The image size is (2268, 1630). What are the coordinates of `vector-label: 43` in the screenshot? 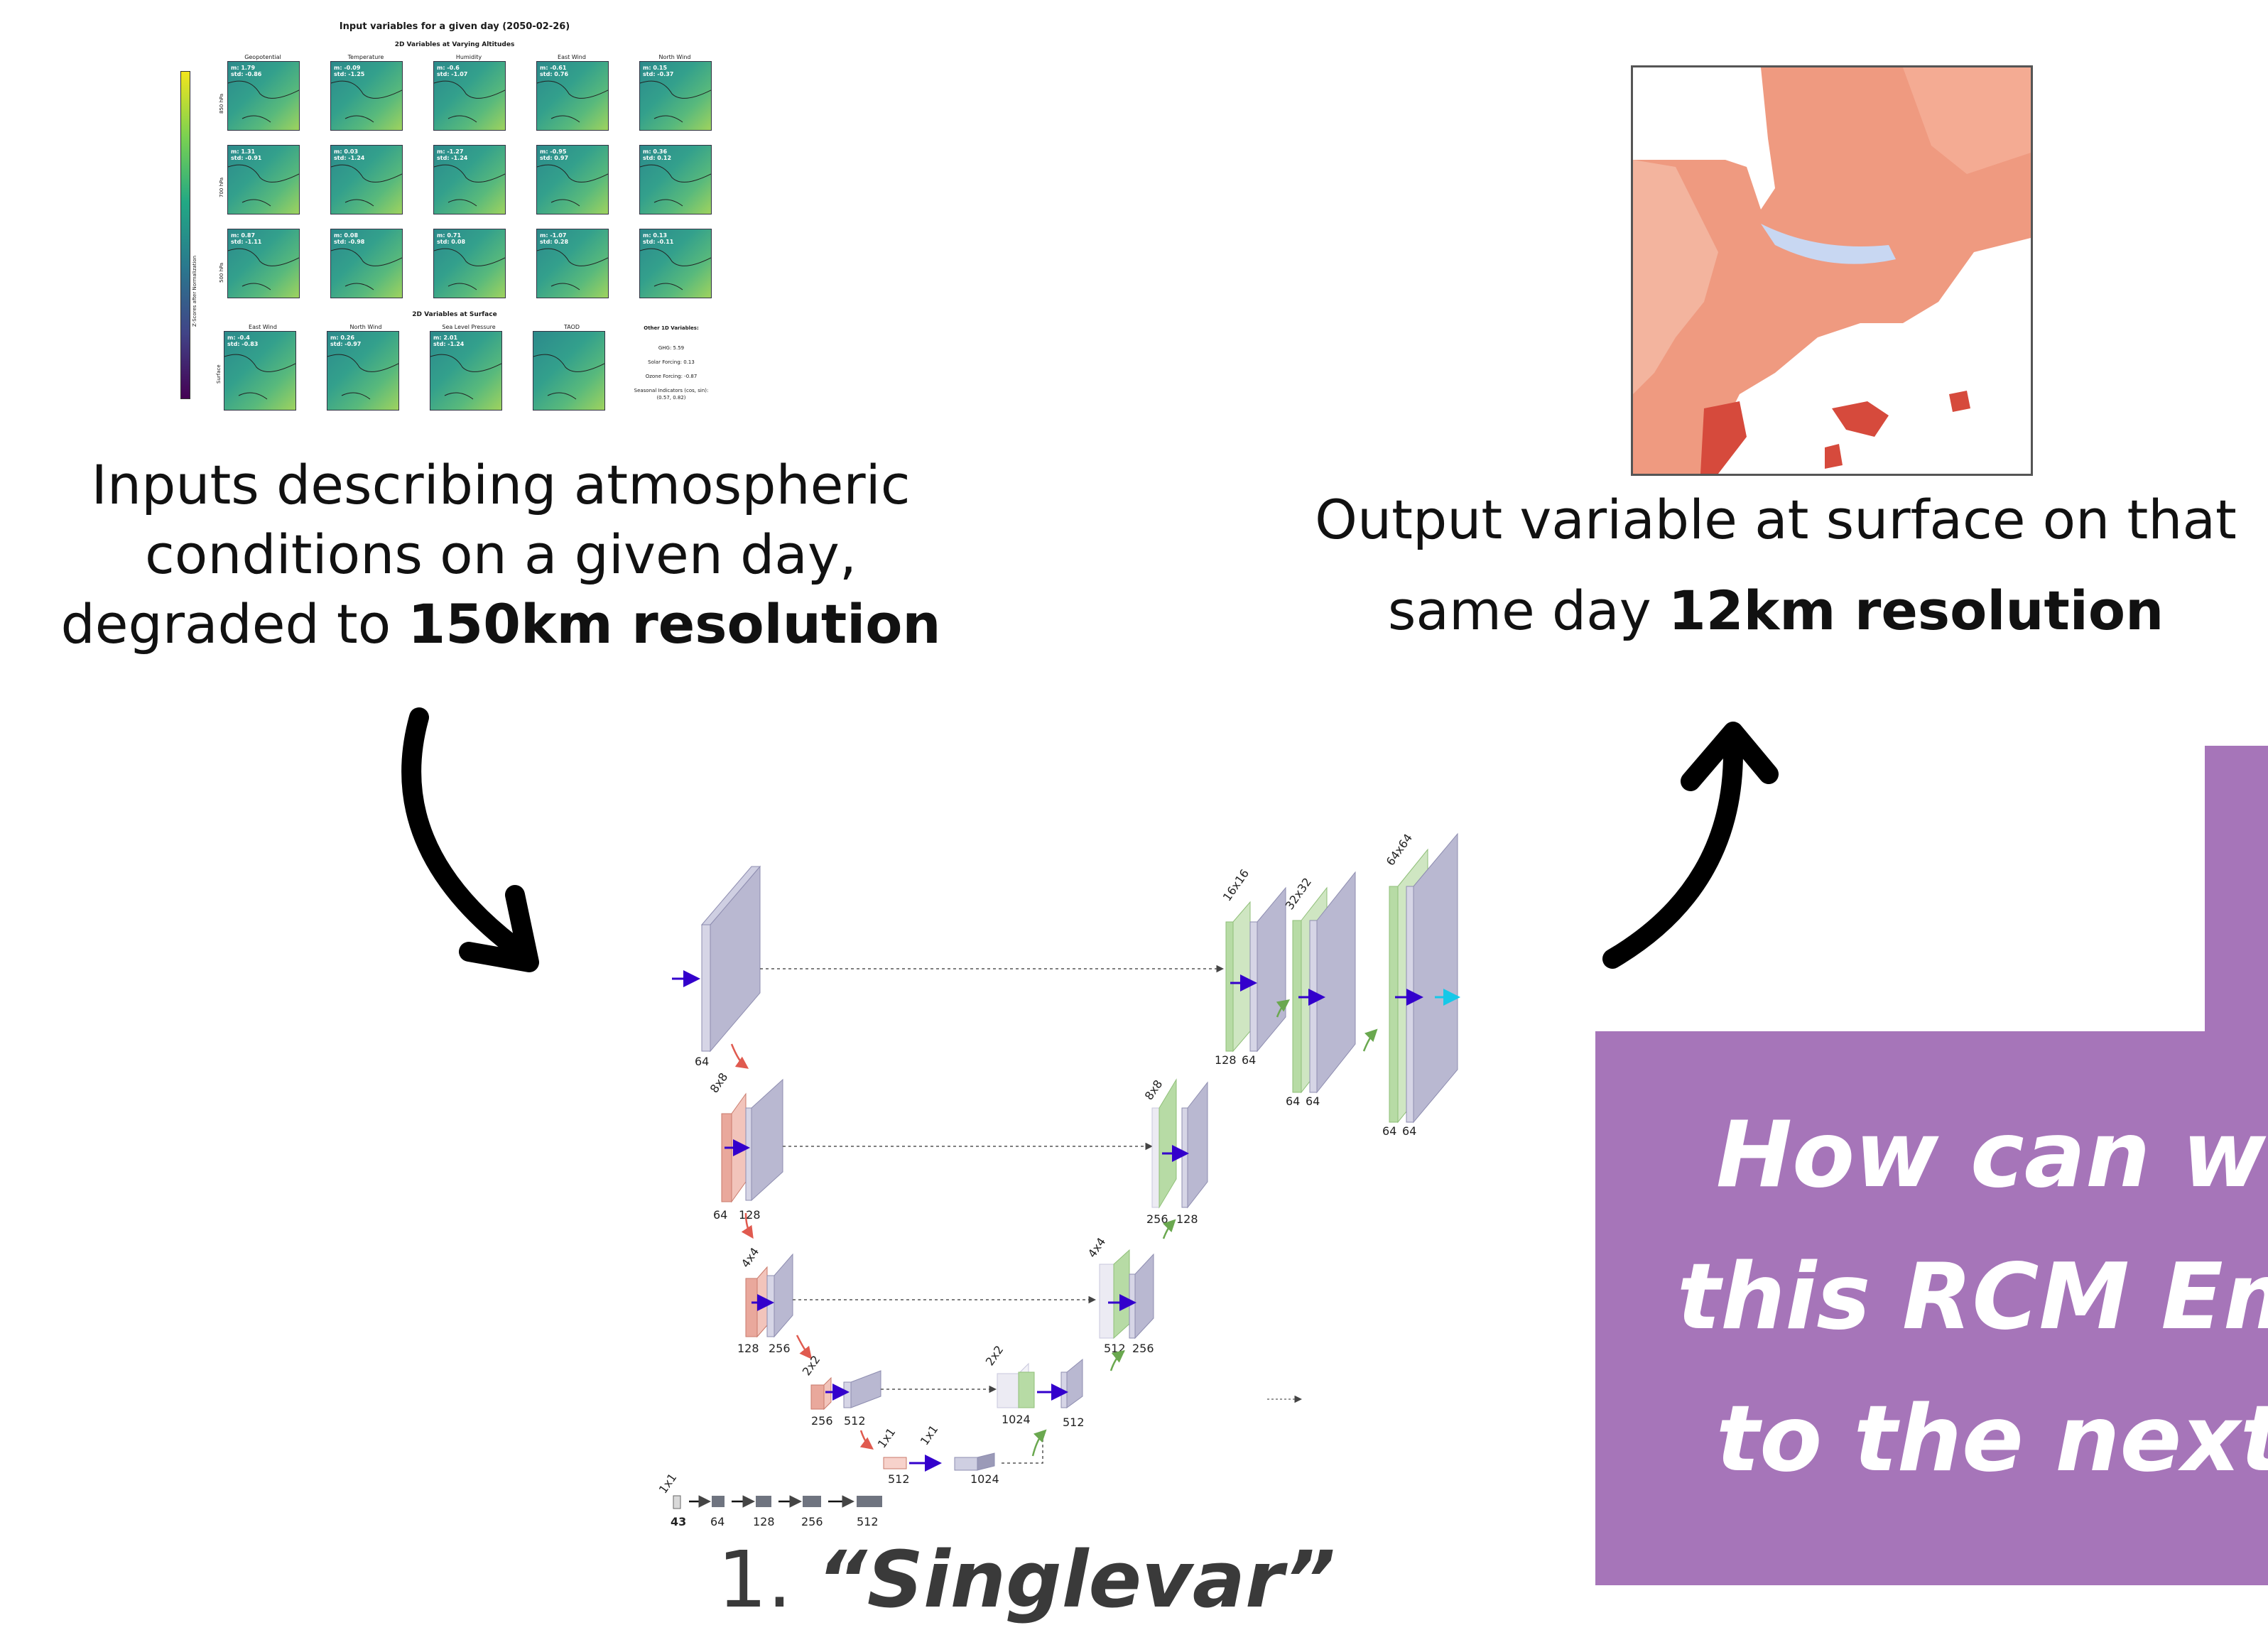 It's located at (678, 1521).